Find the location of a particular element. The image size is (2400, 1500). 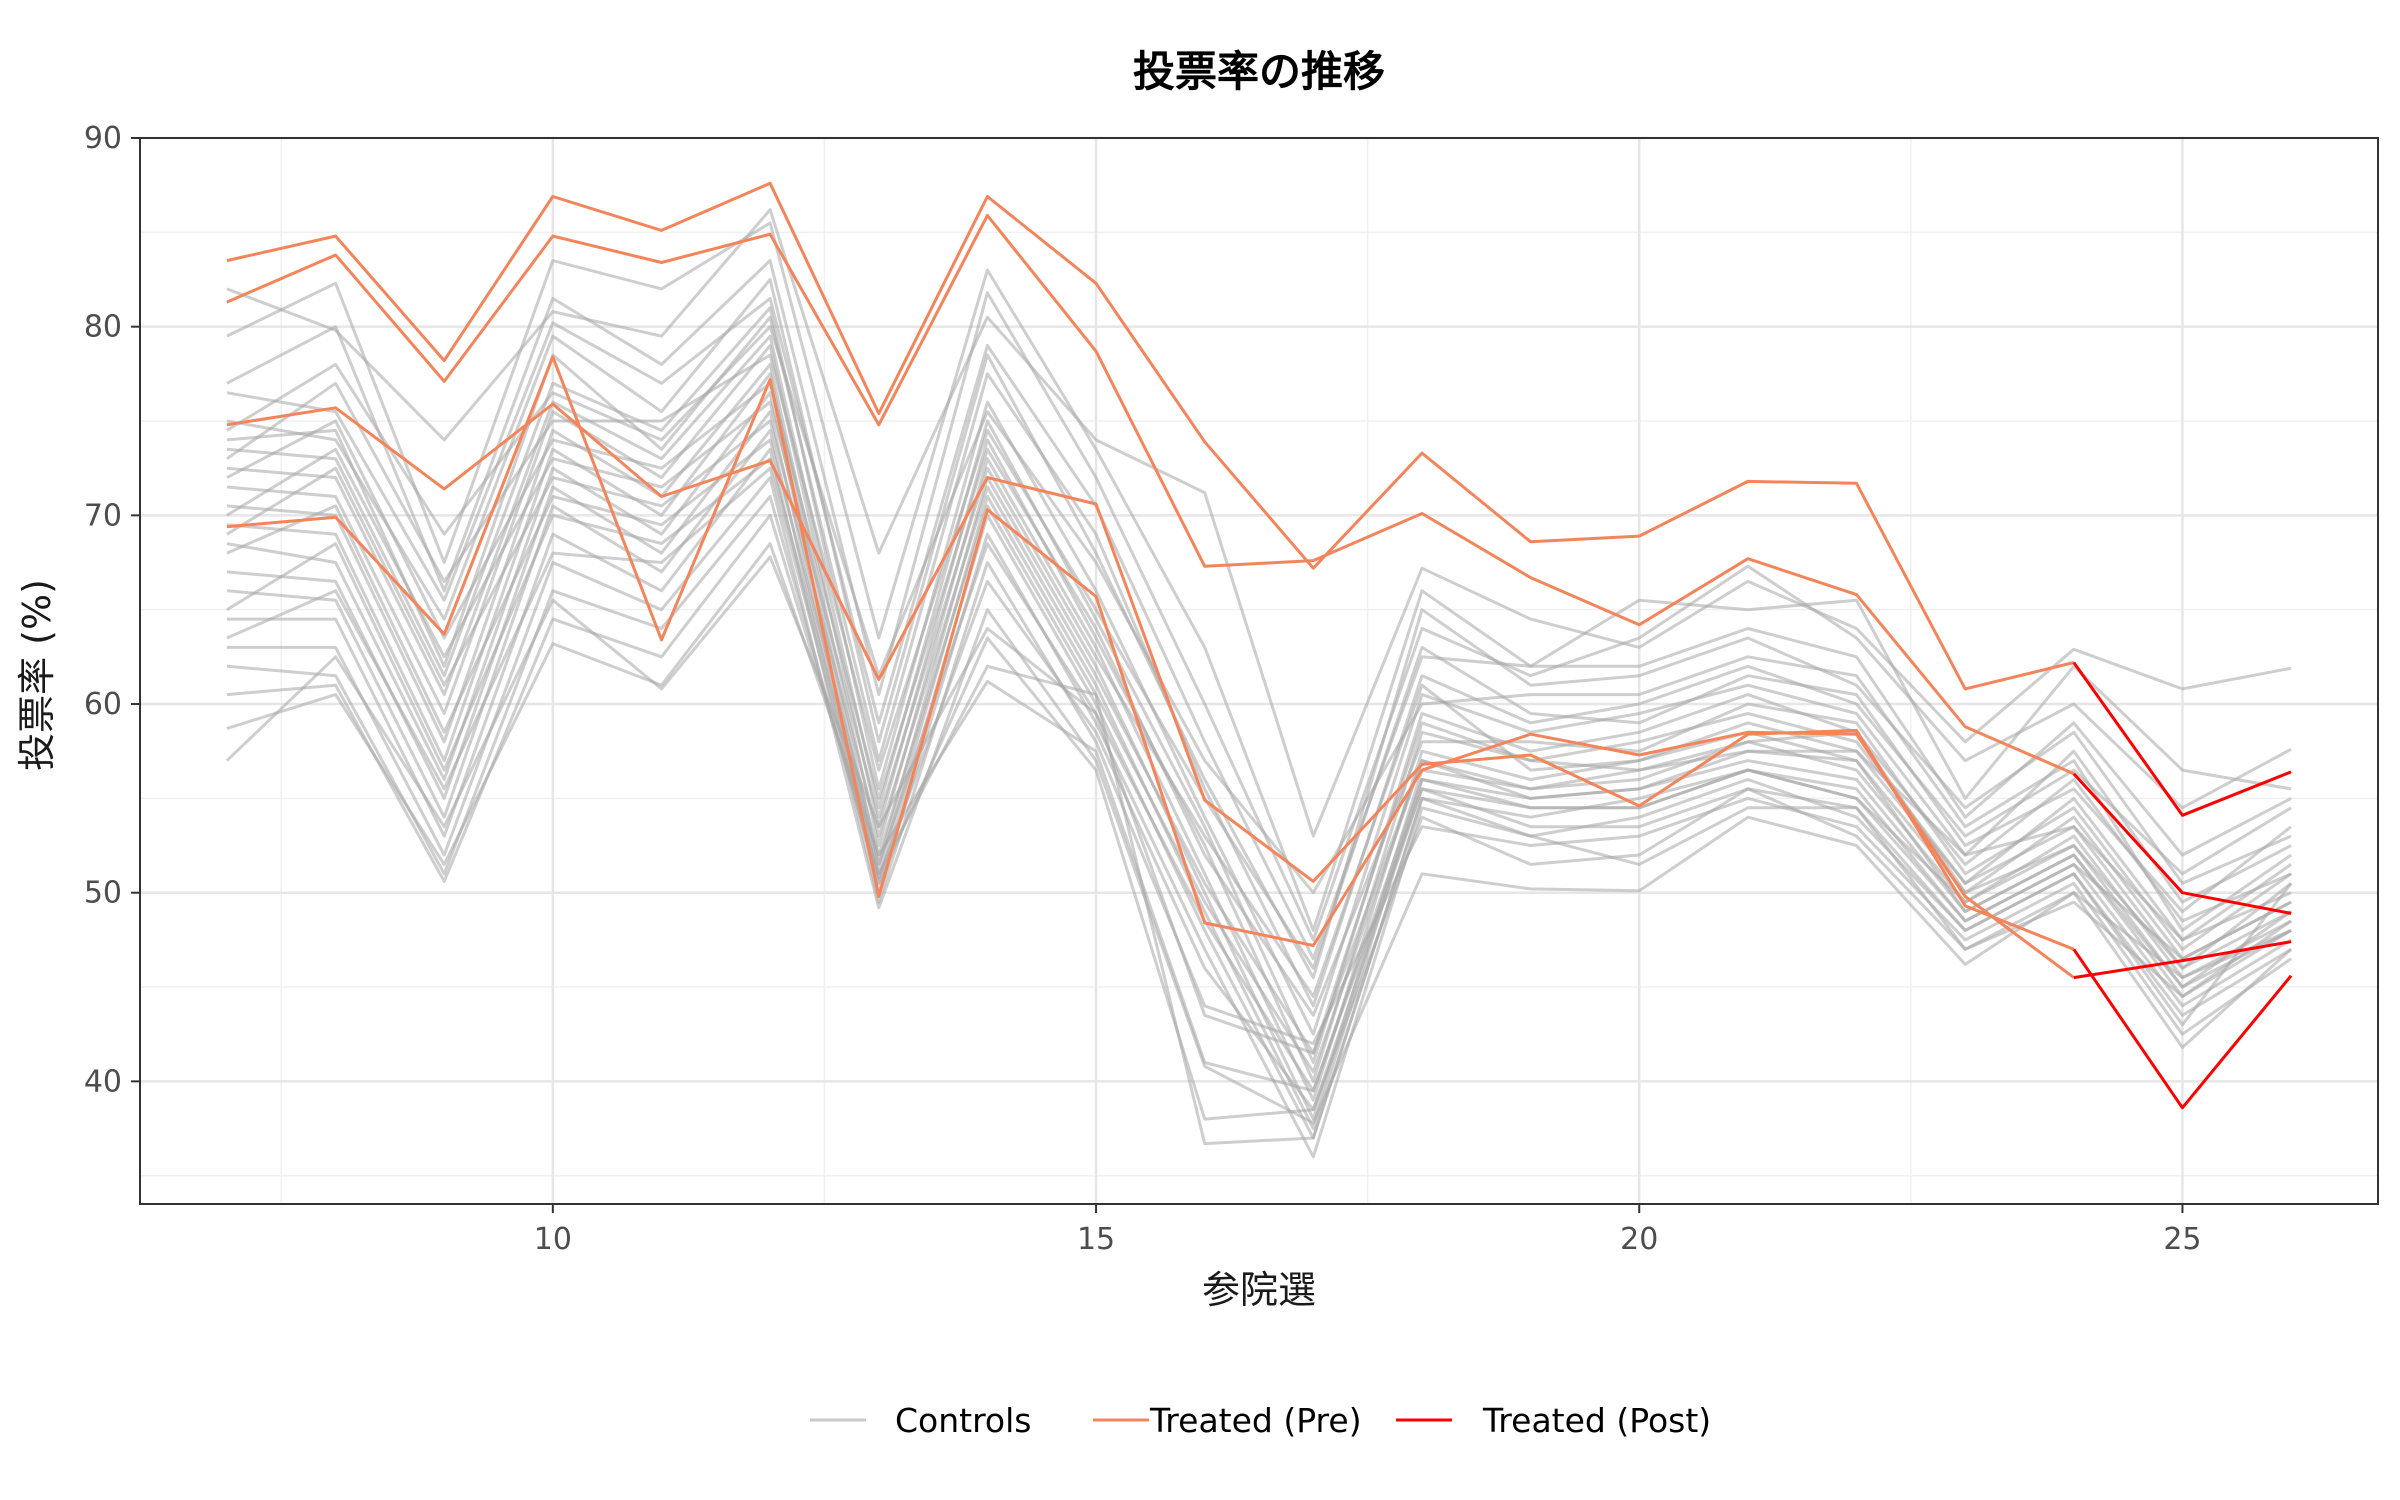

y-tick-label: 70 is located at coordinates (103, 515).